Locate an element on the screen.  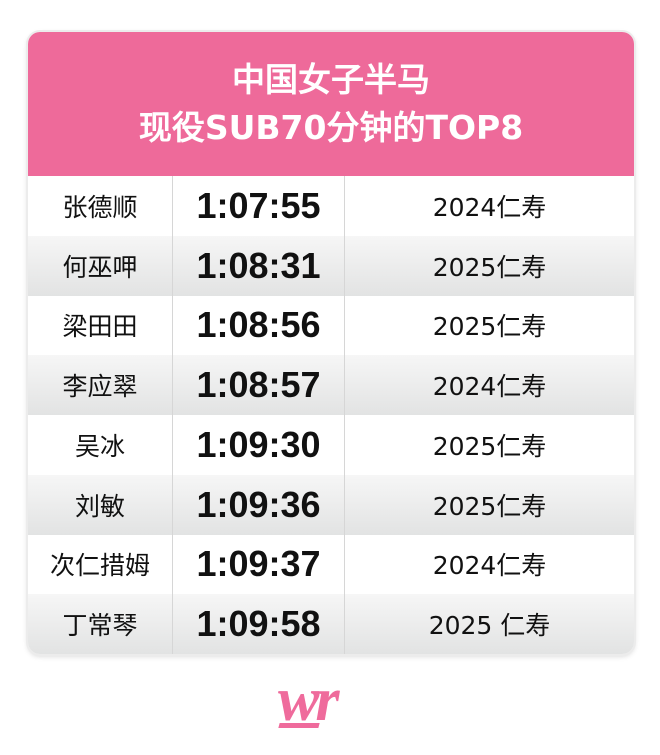
athlete-name: 张德顺 is located at coordinates (100, 207).